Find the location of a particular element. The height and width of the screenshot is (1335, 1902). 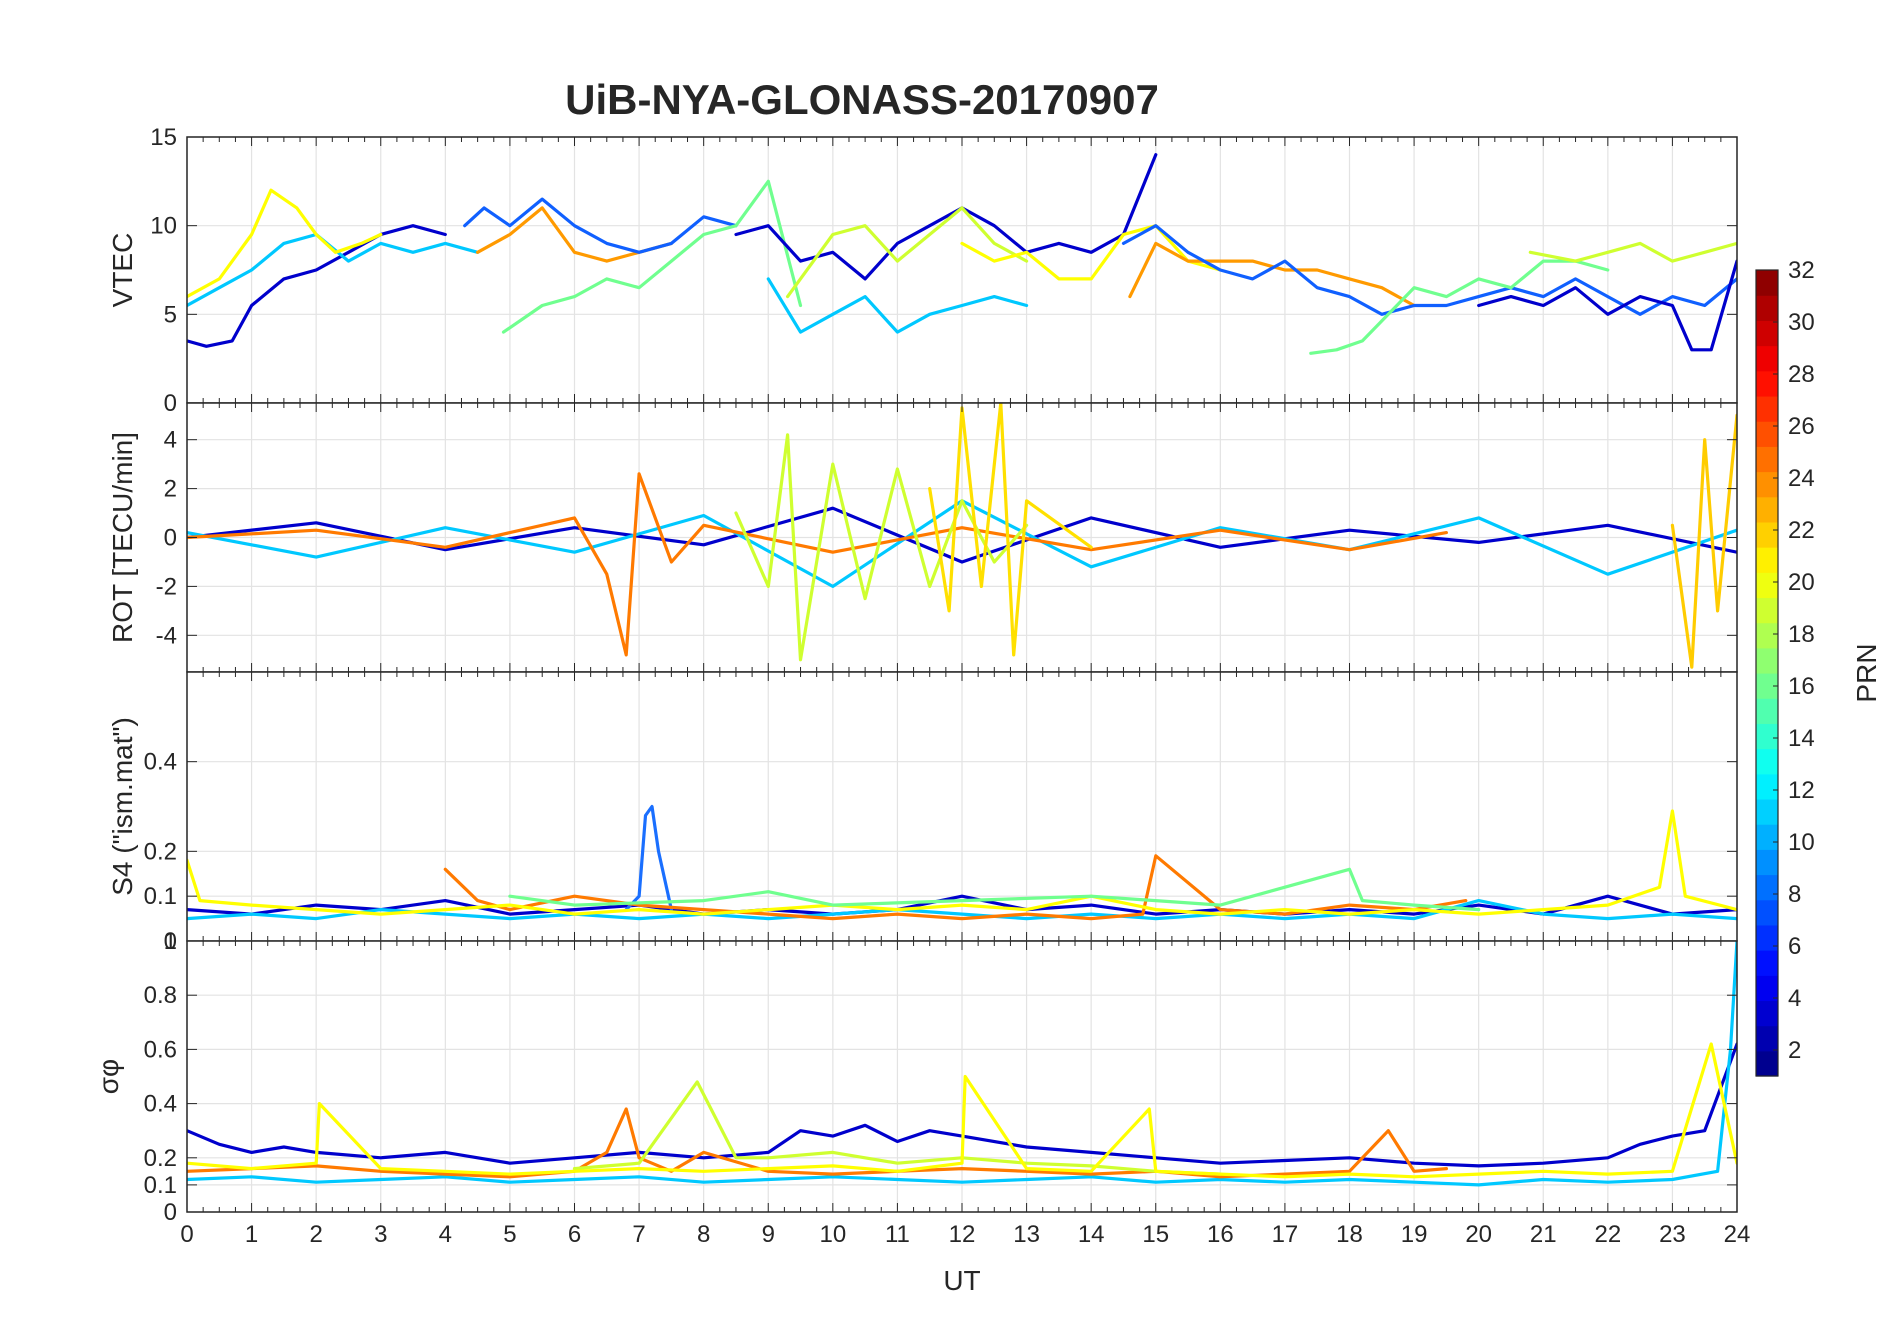

y-tick-label: 0.6 is located at coordinates (160, 1049).